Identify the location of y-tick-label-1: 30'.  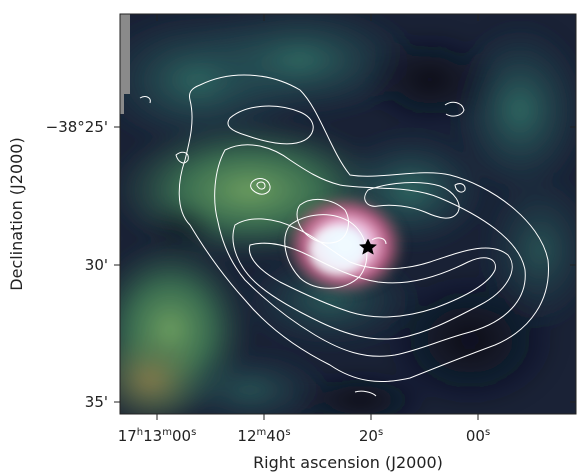
(96, 265).